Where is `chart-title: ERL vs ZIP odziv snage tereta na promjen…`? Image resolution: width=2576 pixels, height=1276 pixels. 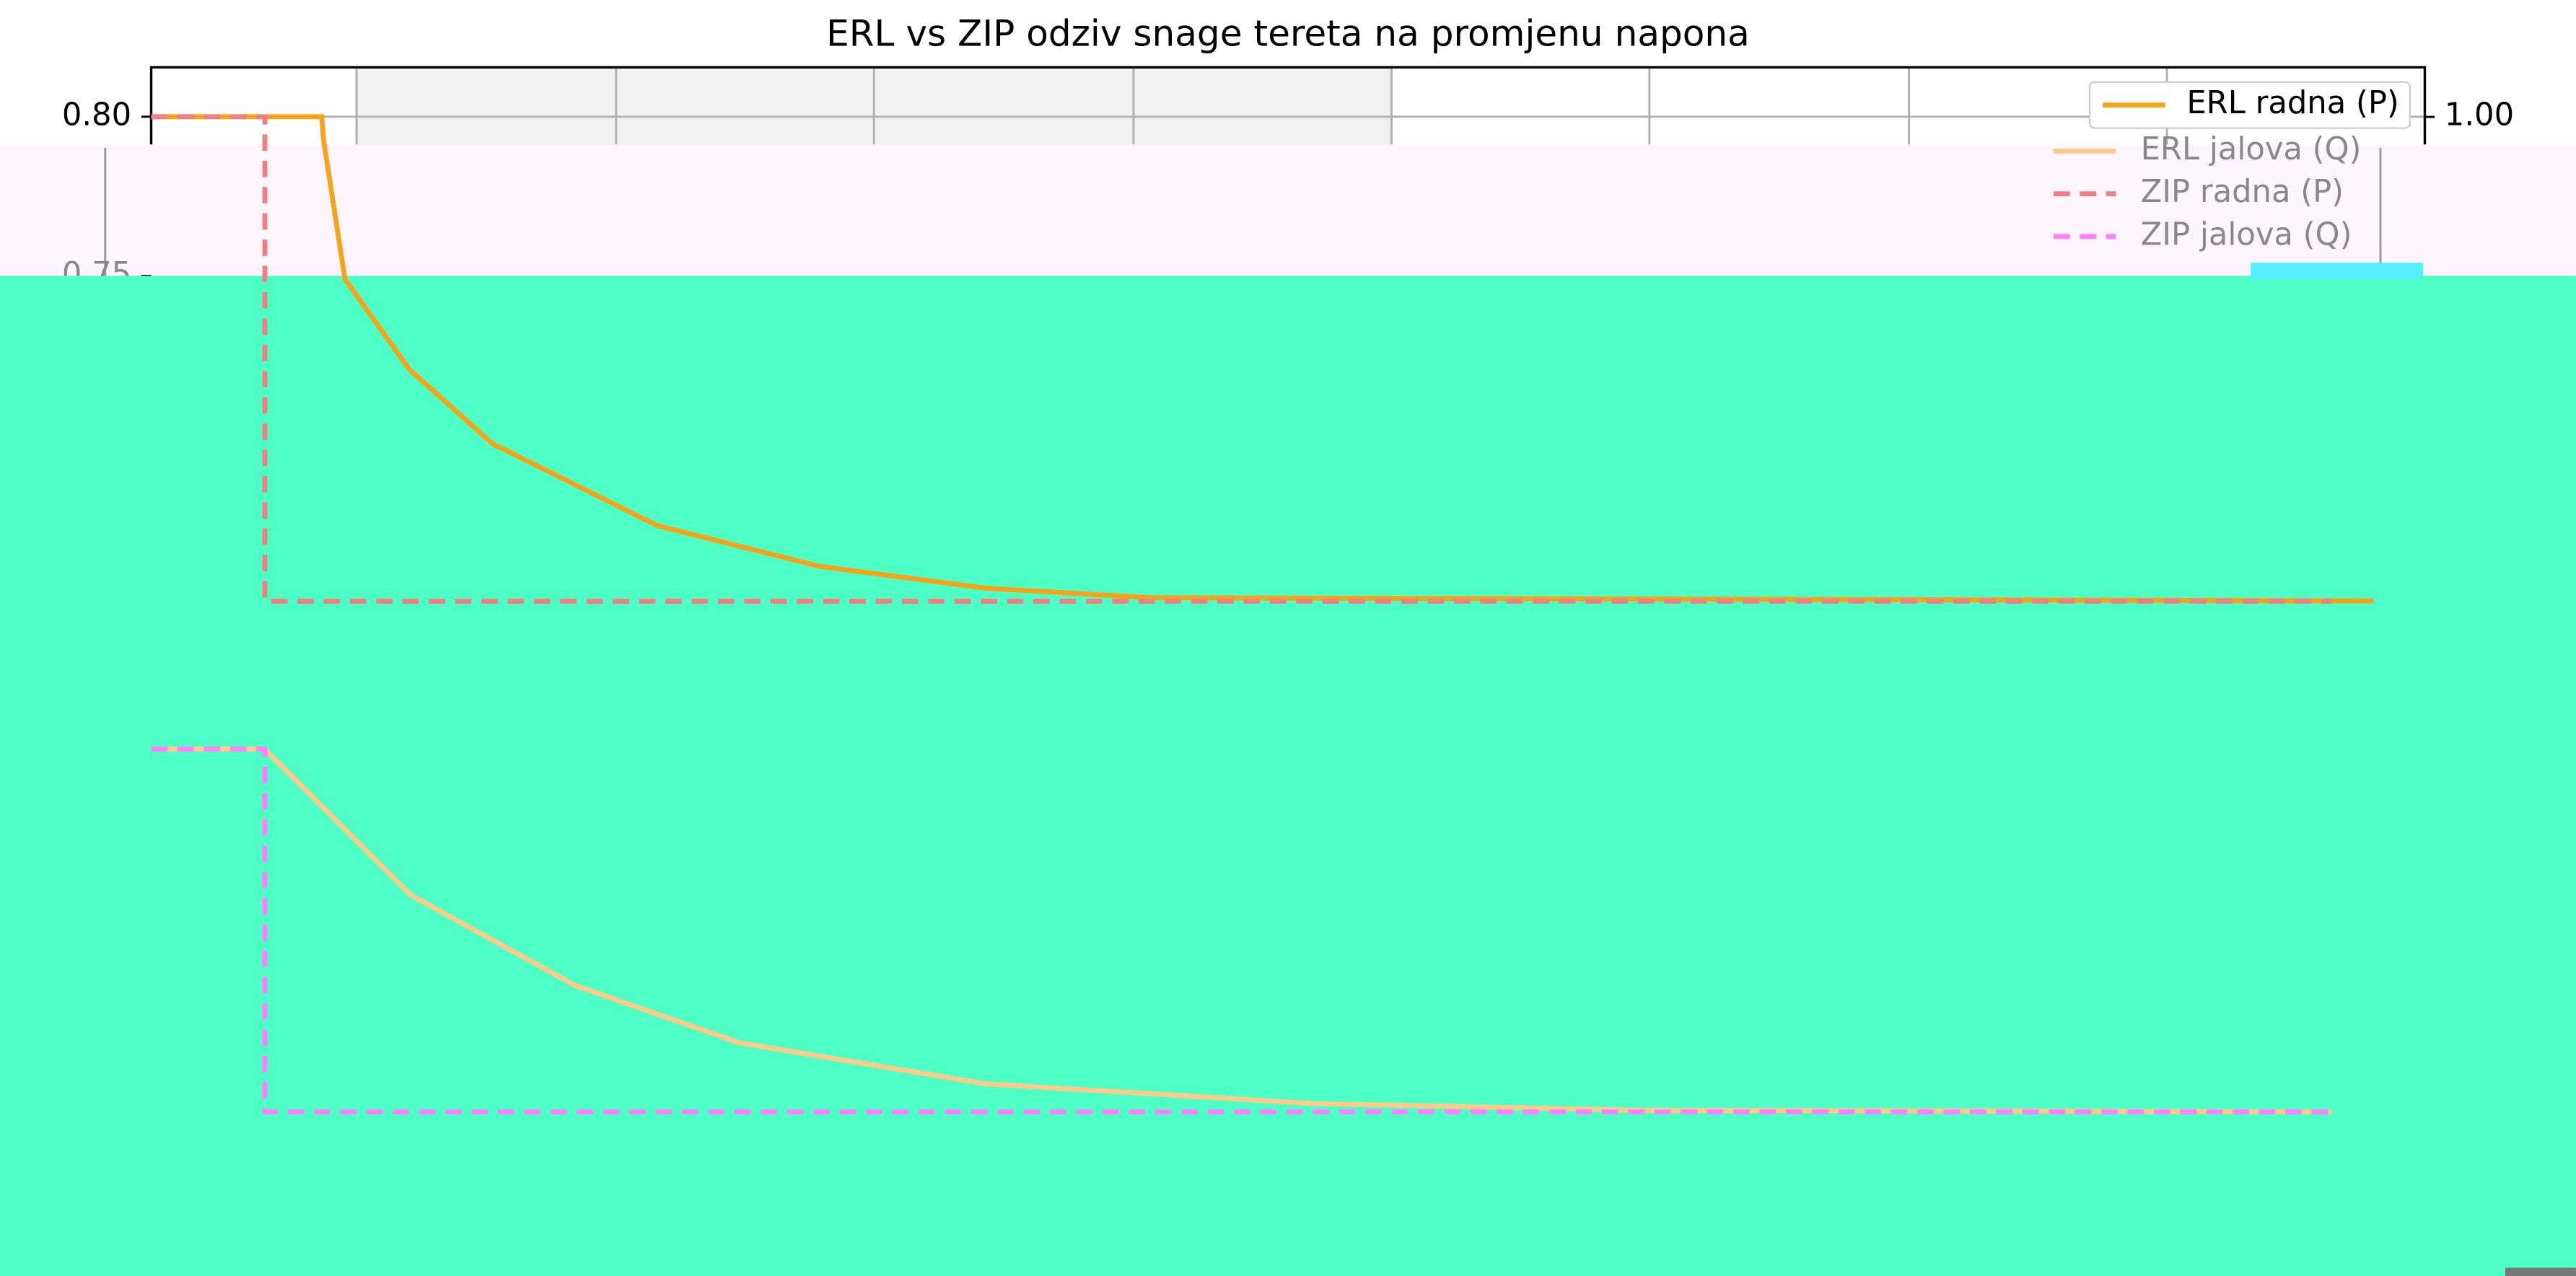
chart-title: ERL vs ZIP odziv snage tereta na promjen… is located at coordinates (1288, 34).